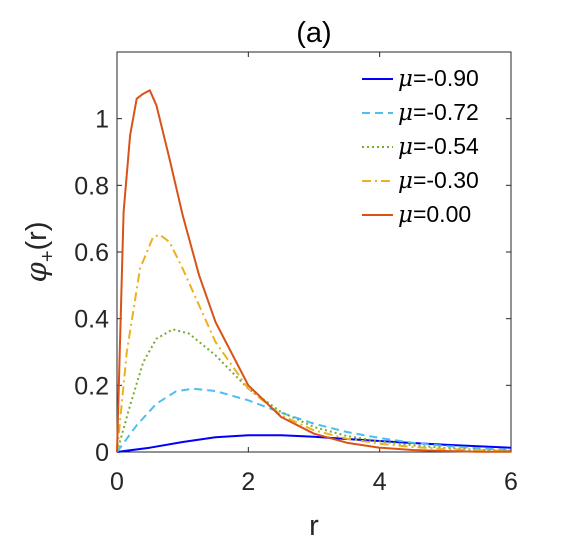 This screenshot has height=544, width=565. Describe the element at coordinates (313, 33) in the screenshot. I see `chart-title: (a)` at that location.